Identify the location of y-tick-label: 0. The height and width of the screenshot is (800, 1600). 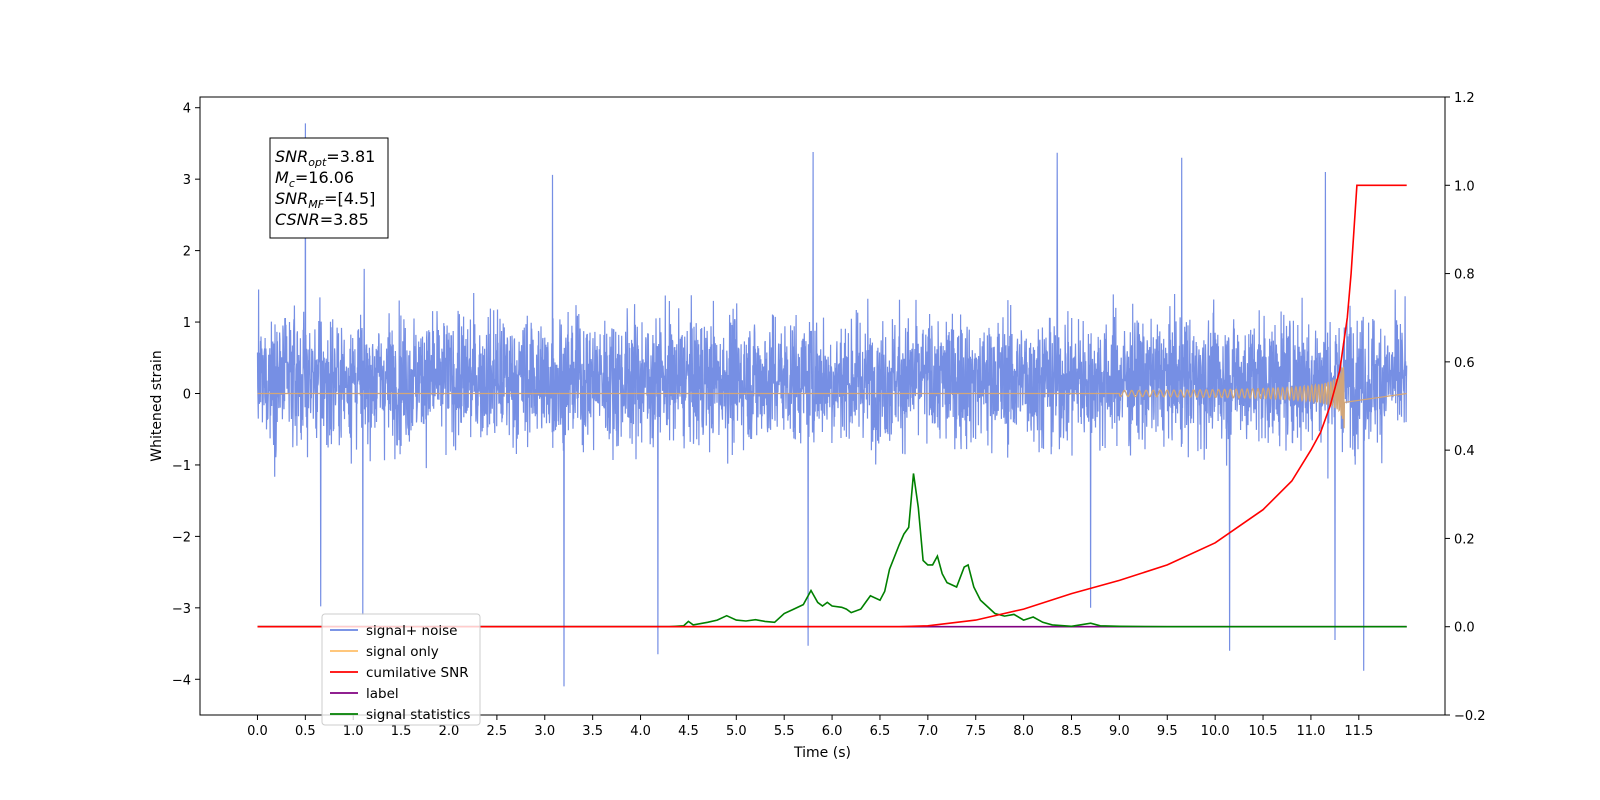
(187, 394).